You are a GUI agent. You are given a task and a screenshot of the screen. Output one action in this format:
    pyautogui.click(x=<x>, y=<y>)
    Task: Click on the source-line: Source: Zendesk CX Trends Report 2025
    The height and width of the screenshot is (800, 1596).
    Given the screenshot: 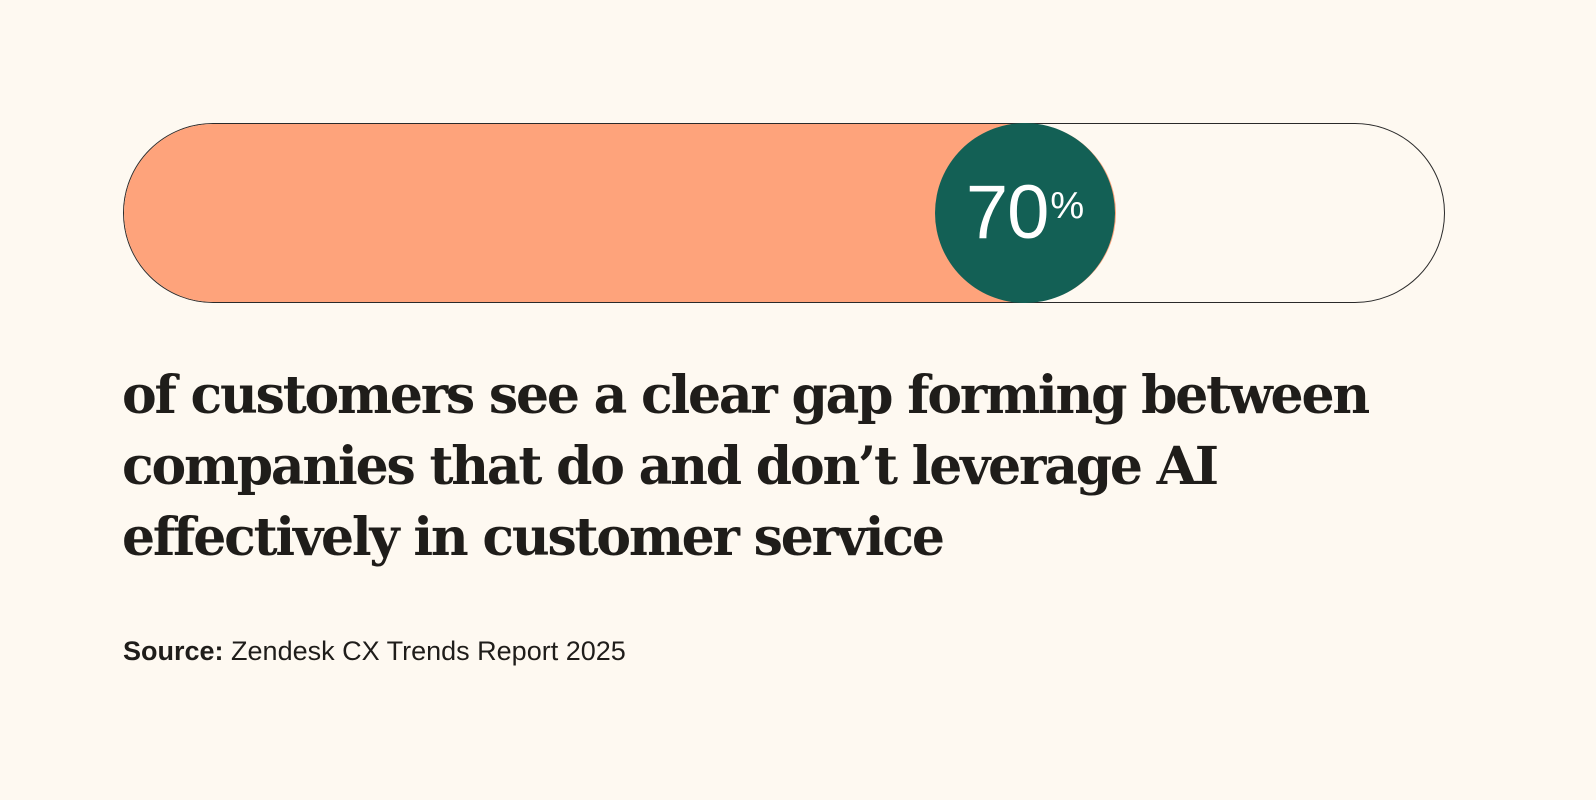 What is the action you would take?
    pyautogui.click(x=374, y=651)
    